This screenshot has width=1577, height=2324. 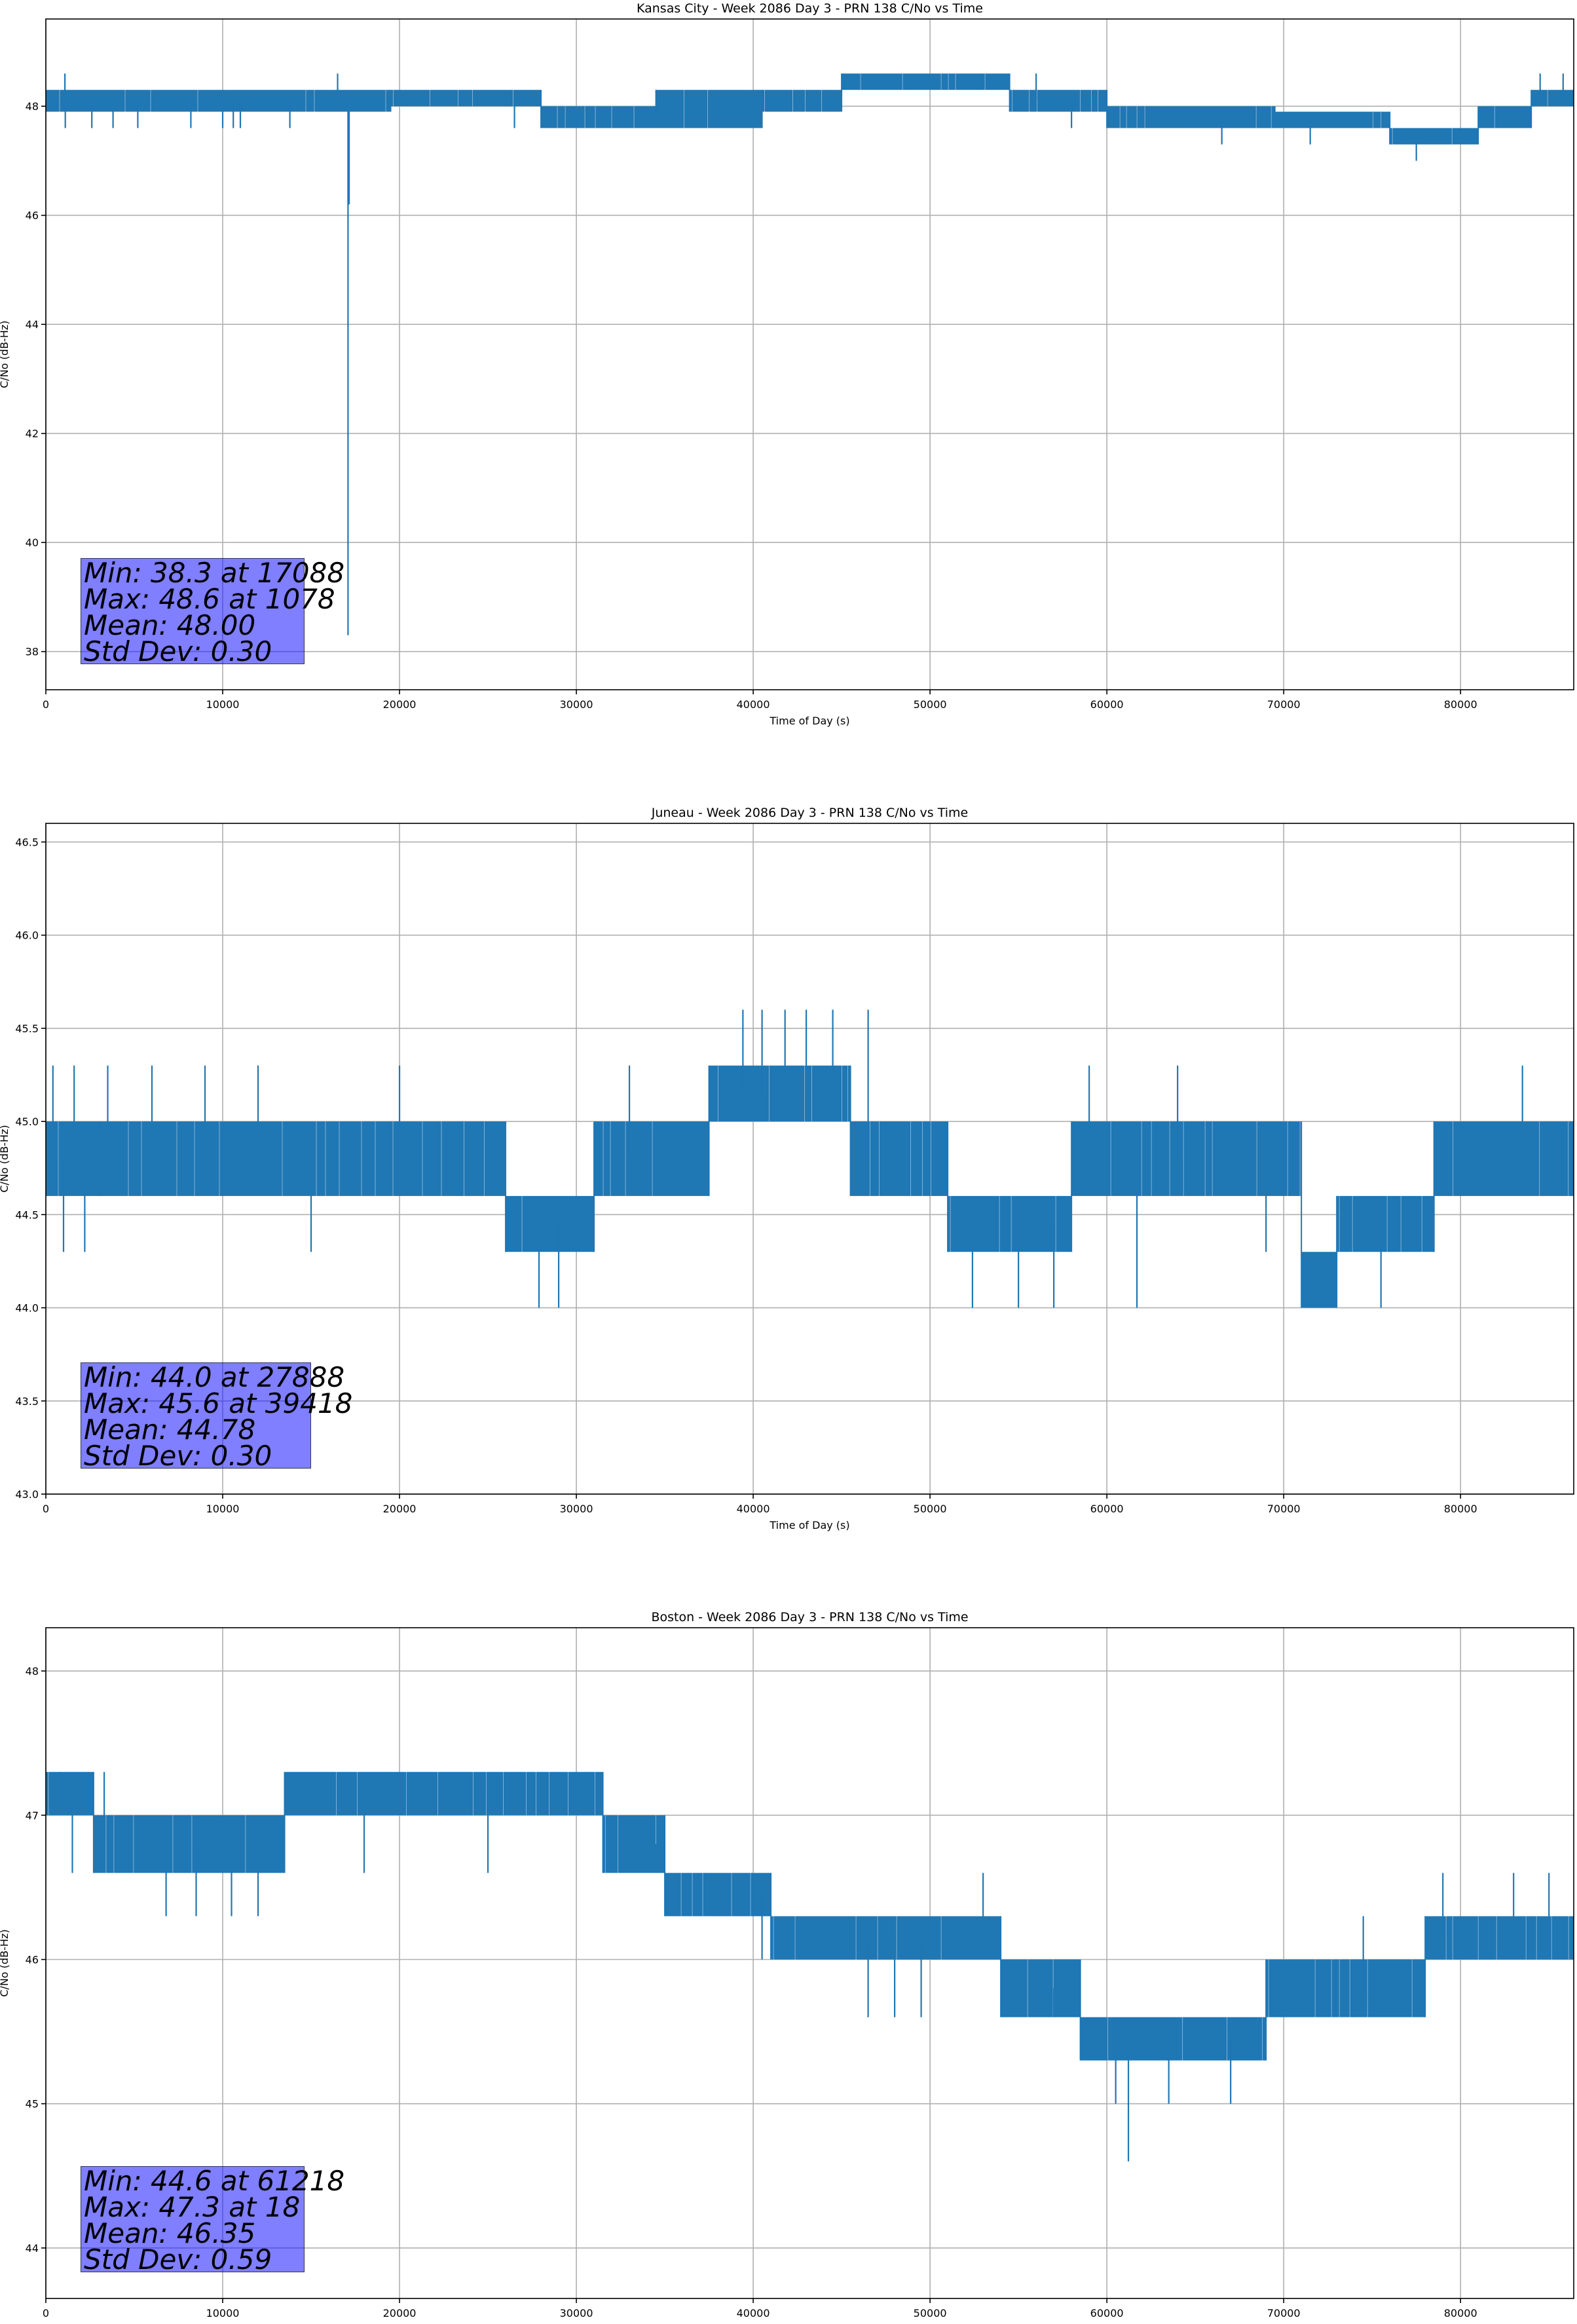 I want to click on stats-line: Max: 47.3 at 18, so click(x=192, y=2207).